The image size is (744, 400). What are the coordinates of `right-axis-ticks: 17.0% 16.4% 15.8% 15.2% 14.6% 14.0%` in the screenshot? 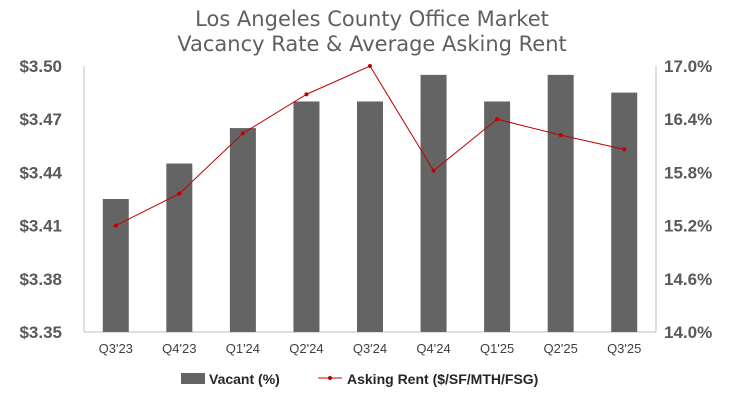 It's located at (688, 199).